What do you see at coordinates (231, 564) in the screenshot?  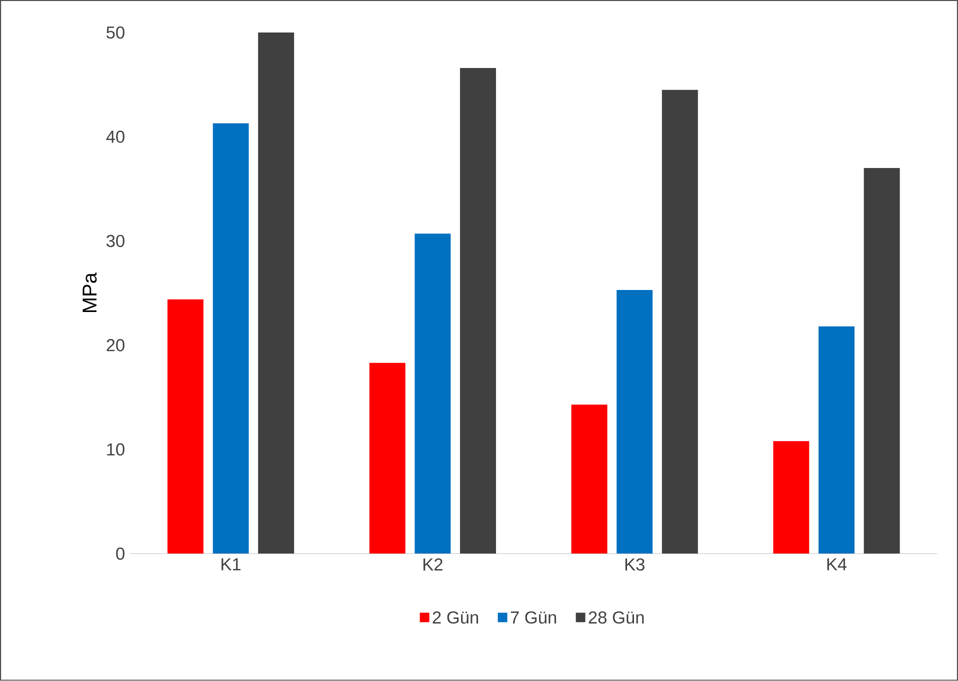 I see `x-tick-label: K1` at bounding box center [231, 564].